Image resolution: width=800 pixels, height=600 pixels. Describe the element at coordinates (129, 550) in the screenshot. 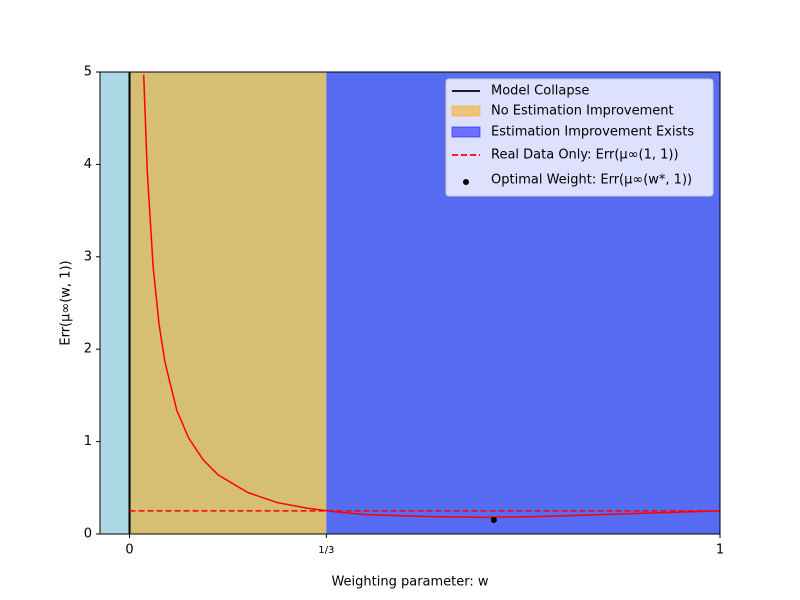

I see `x-tick-label: 0` at that location.